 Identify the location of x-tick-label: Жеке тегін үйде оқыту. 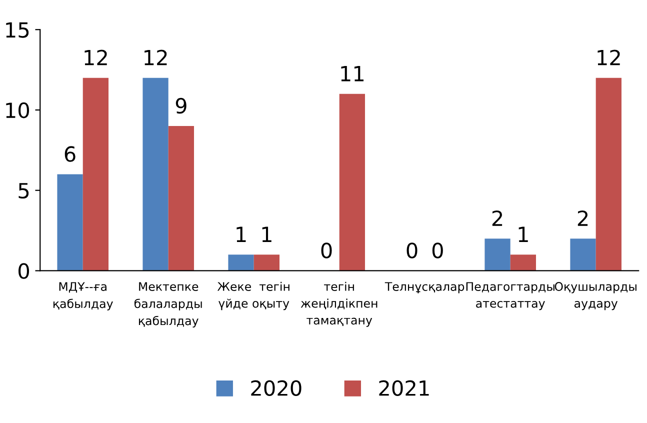
(253, 296).